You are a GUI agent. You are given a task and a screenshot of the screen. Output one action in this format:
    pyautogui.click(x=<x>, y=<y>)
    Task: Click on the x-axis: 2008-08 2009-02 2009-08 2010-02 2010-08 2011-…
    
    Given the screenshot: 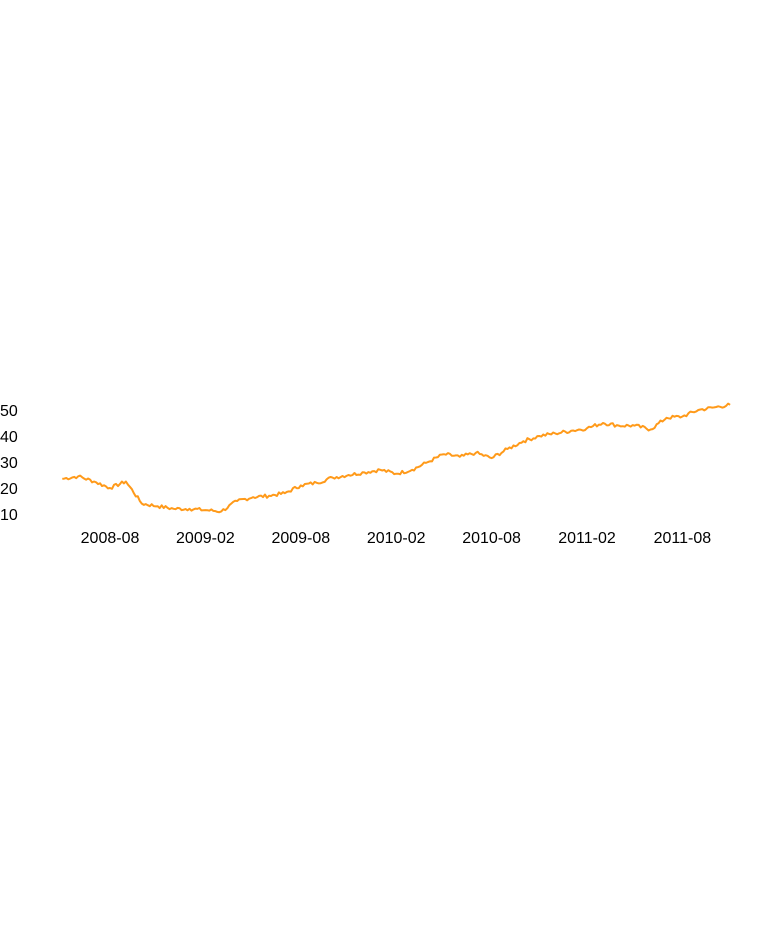 What is the action you would take?
    pyautogui.click(x=396, y=538)
    